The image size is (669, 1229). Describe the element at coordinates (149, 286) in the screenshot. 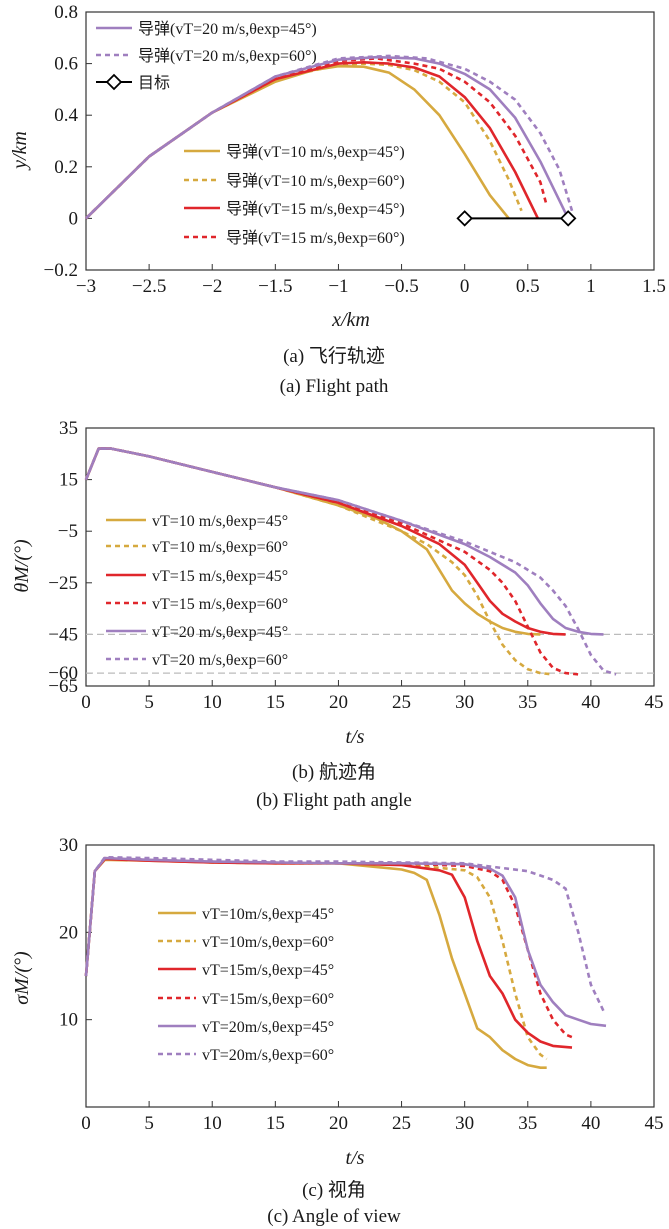

I see `x-tick-label: −2.5` at that location.